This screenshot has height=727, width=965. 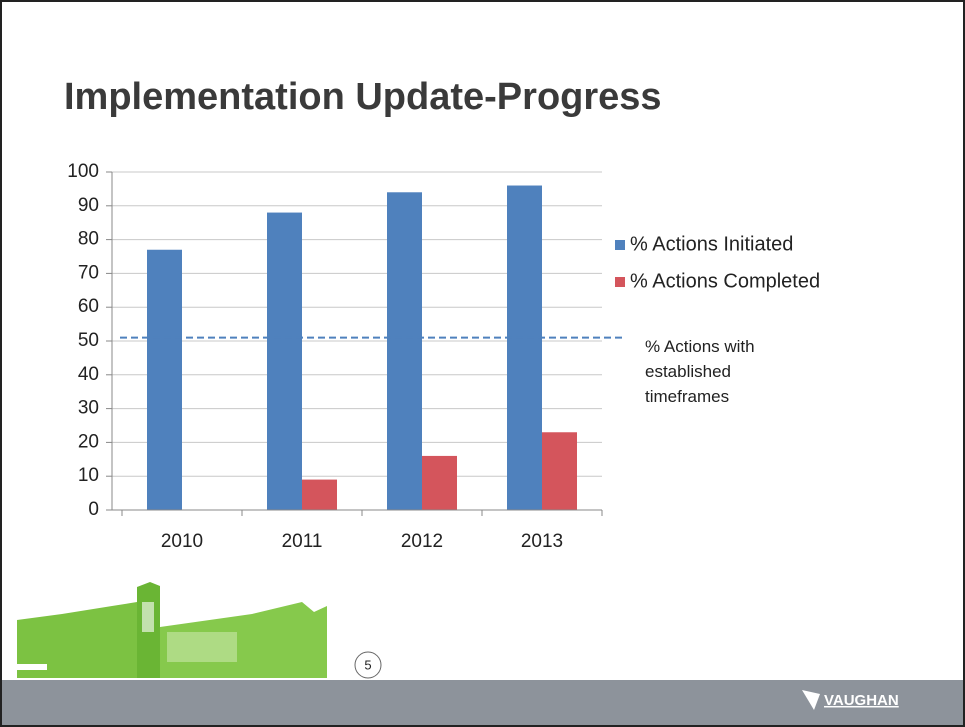 I want to click on y-tick-label: 60, so click(x=88, y=306).